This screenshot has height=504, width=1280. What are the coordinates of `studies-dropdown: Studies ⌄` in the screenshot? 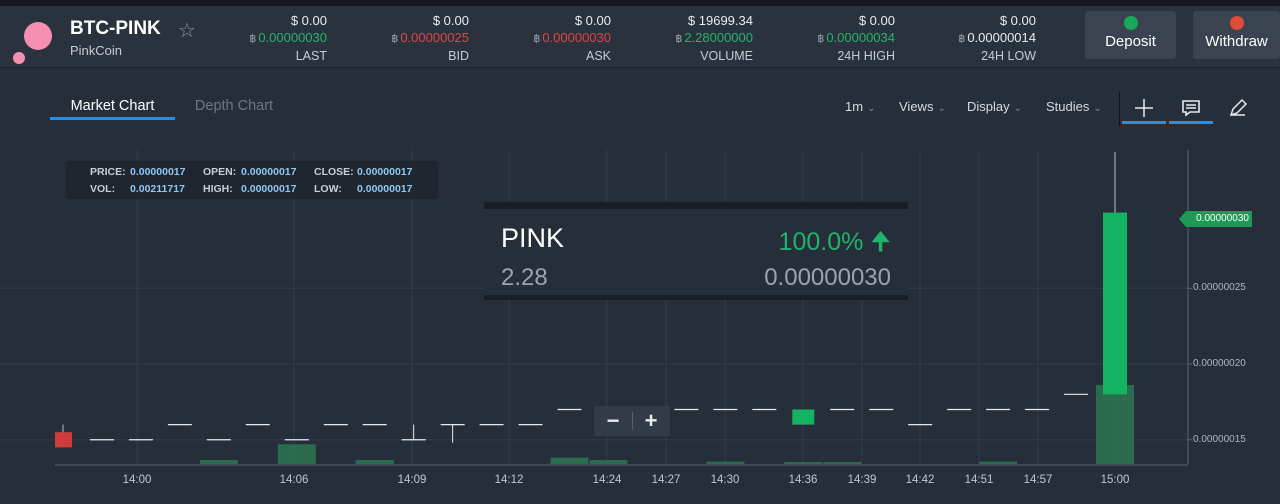 It's located at (1074, 106).